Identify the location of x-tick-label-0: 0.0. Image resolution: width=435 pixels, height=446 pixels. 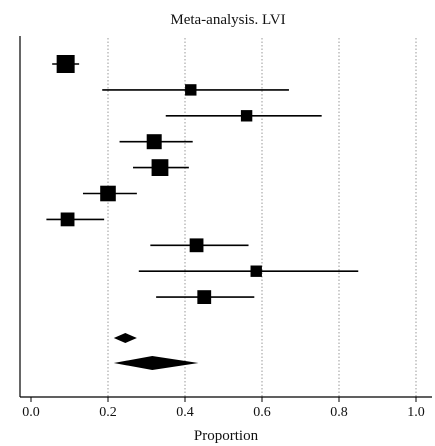
(31, 412).